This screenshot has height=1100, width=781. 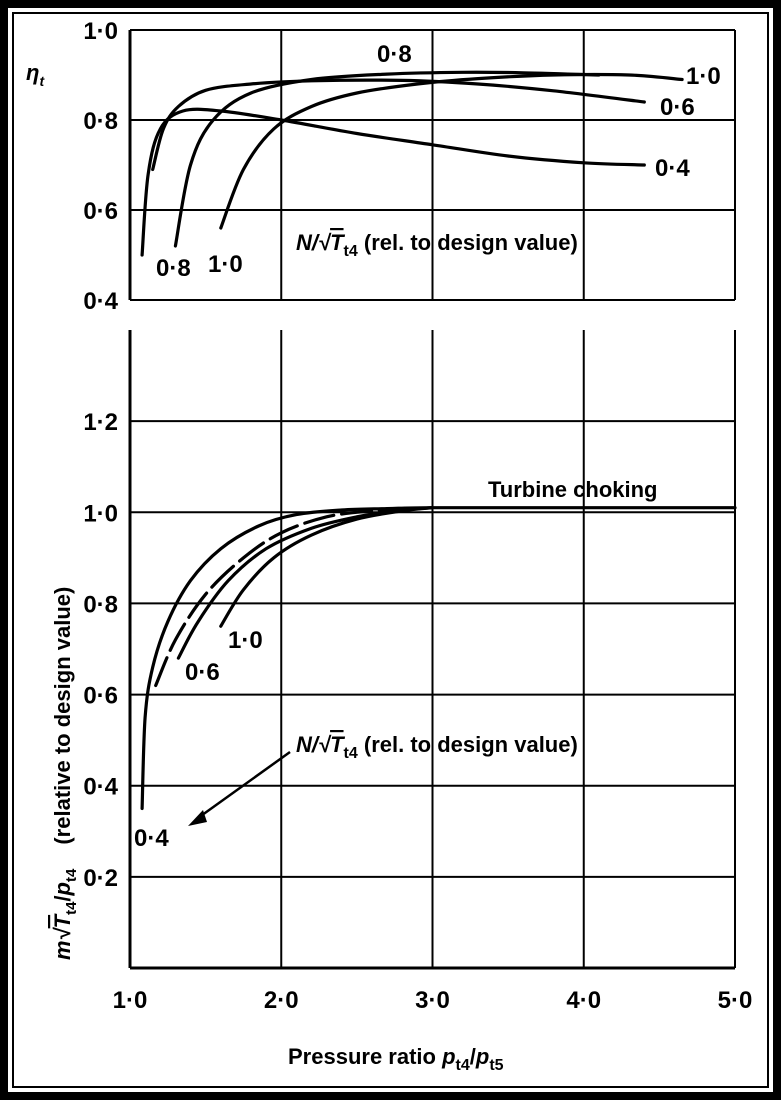 What do you see at coordinates (100, 787) in the screenshot?
I see `bottom-y-tick-label: 0·4` at bounding box center [100, 787].